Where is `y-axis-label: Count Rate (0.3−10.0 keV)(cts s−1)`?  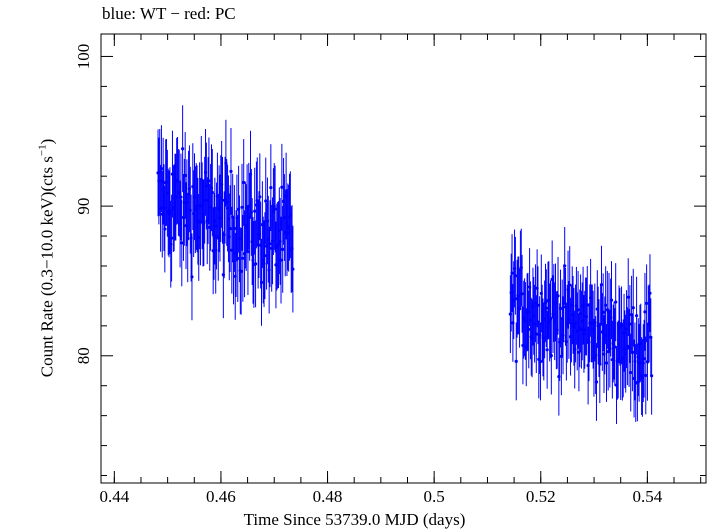
y-axis-label: Count Rate (0.3−10.0 keV)(cts s−1) is located at coordinates (47, 258).